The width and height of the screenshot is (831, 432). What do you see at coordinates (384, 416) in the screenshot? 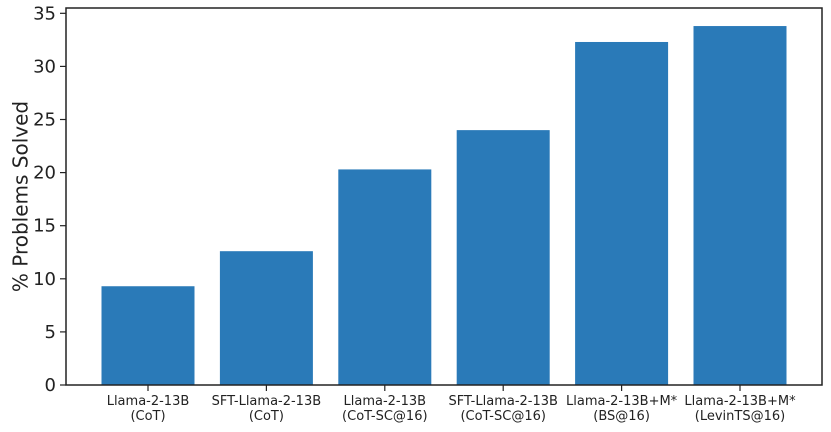
I see `x-tick-label-2-1: (CoT-SC@16)` at bounding box center [384, 416].